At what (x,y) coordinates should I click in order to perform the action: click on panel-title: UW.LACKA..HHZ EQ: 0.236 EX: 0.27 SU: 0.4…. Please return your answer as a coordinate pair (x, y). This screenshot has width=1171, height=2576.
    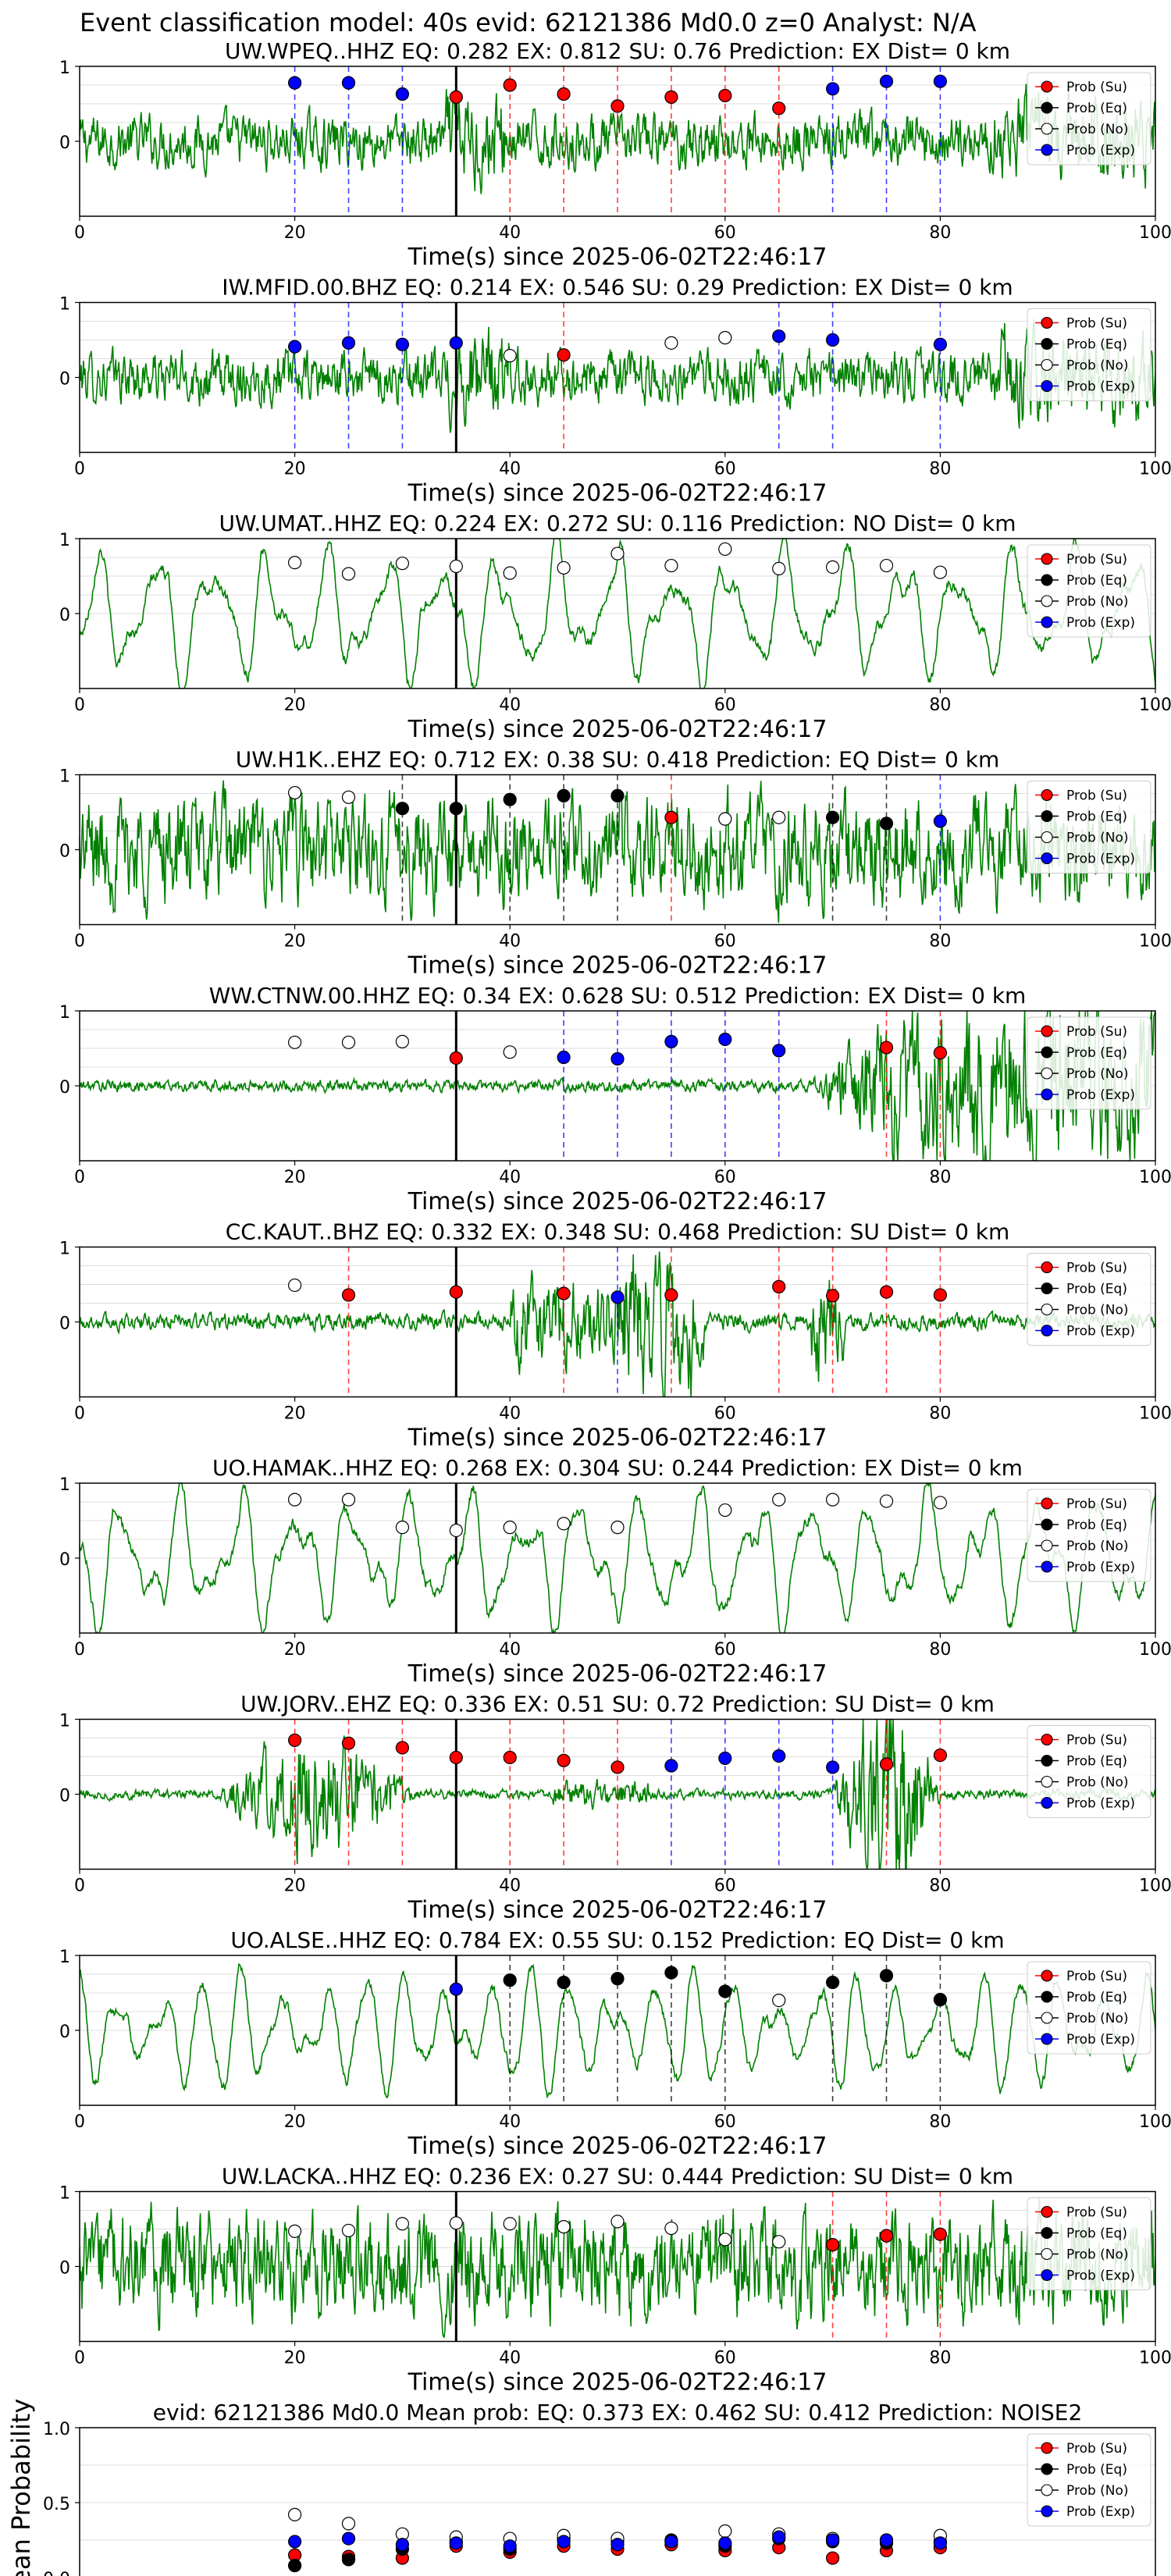
    Looking at the image, I should click on (617, 2177).